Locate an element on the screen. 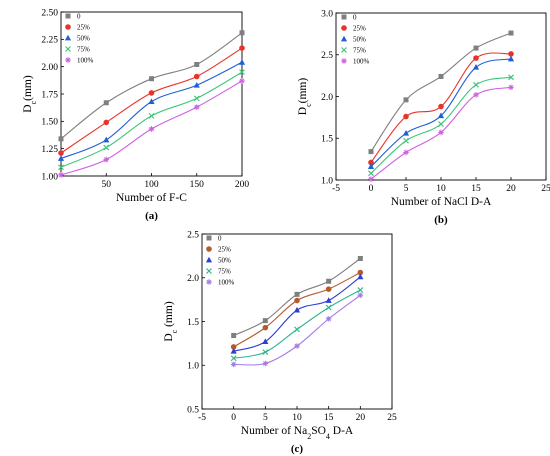  x-tick-label: 0 is located at coordinates (371, 189).